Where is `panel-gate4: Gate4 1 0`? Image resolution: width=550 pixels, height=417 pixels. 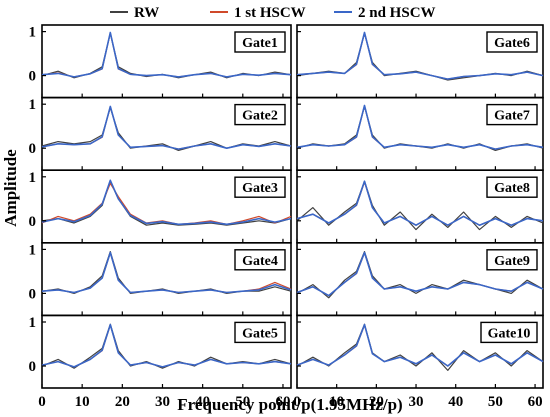 panel-gate4: Gate4 1 0 is located at coordinates (160, 279).